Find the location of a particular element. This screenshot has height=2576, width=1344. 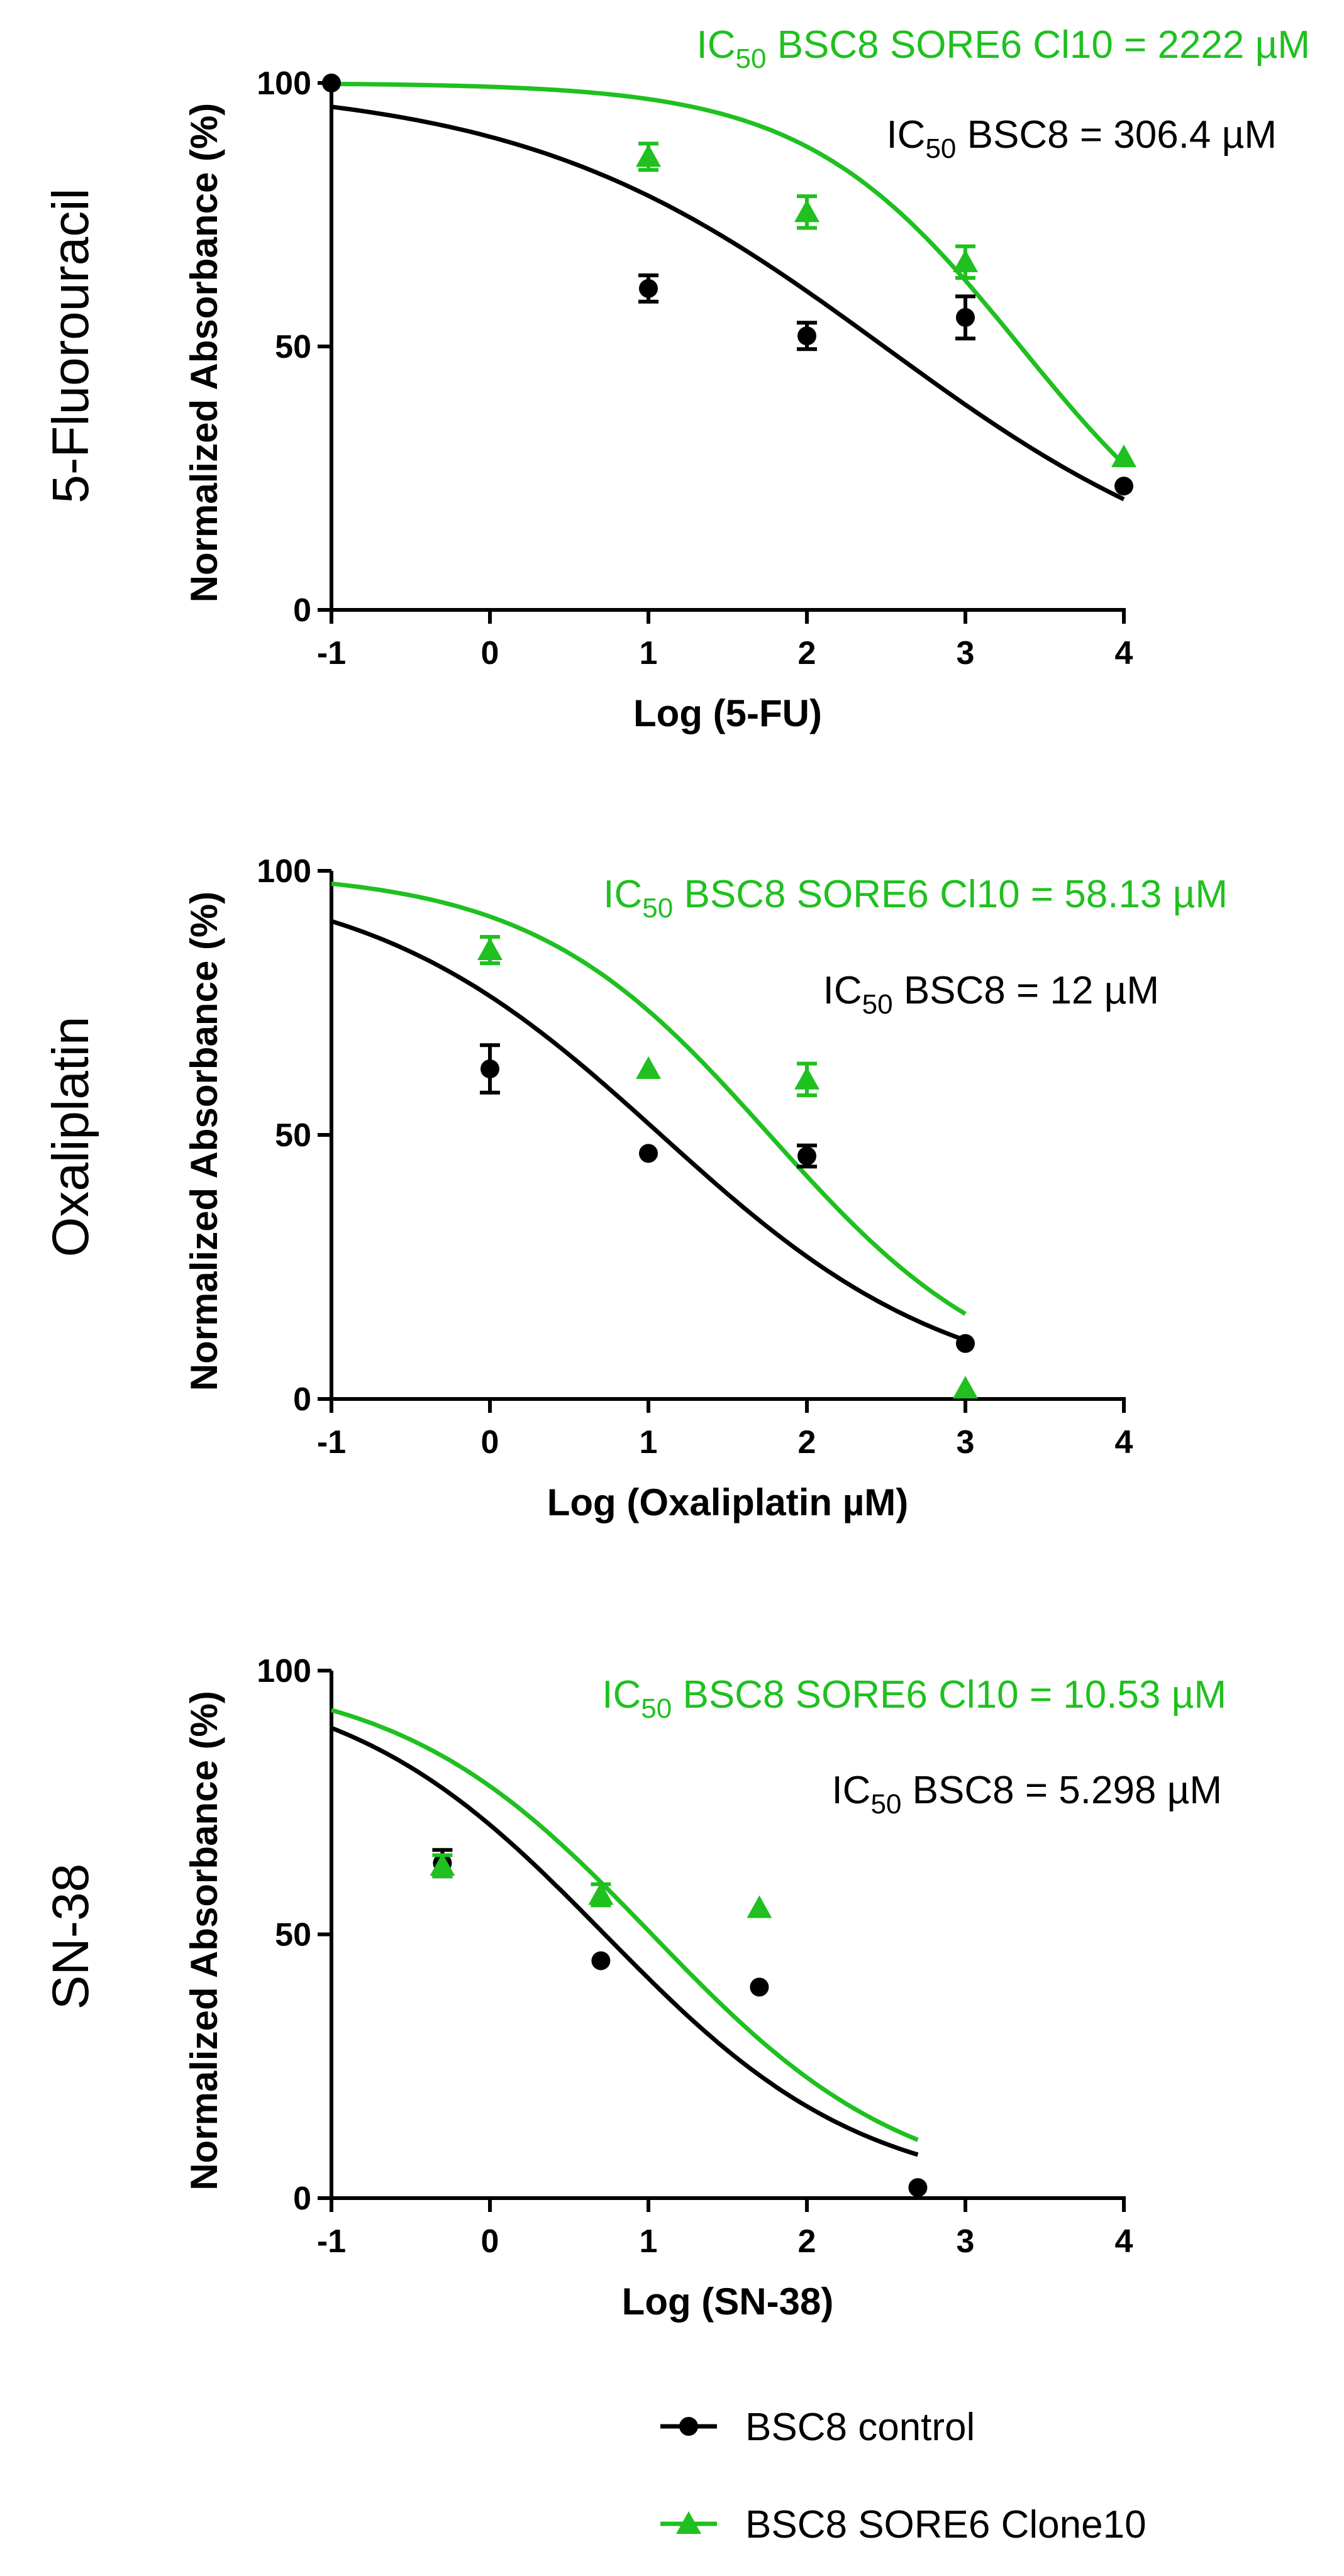

x-axis-label: Log (SN-38) is located at coordinates (728, 2301).